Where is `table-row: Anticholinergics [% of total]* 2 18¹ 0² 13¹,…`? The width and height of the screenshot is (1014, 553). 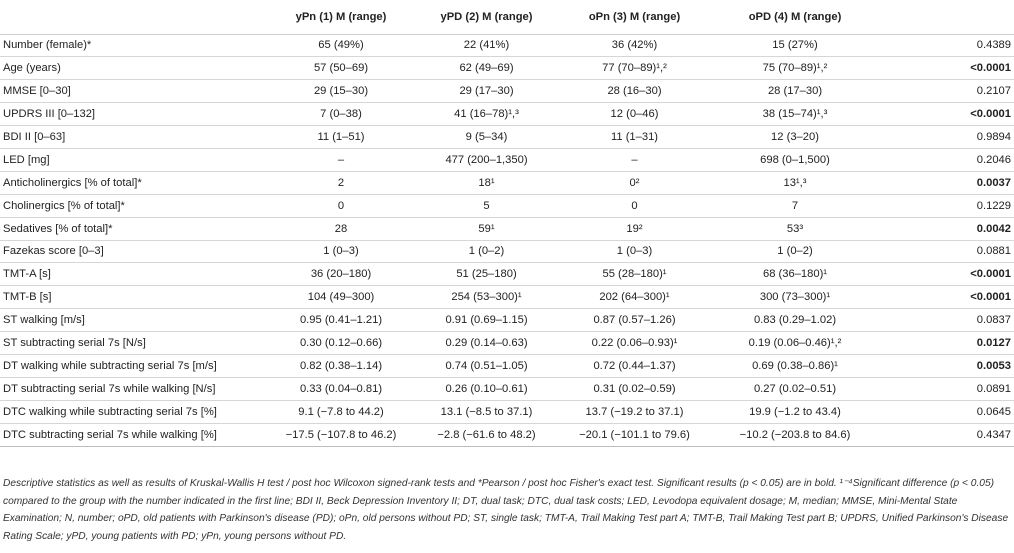 table-row: Anticholinergics [% of total]* 2 18¹ 0² 13¹,… is located at coordinates (507, 183).